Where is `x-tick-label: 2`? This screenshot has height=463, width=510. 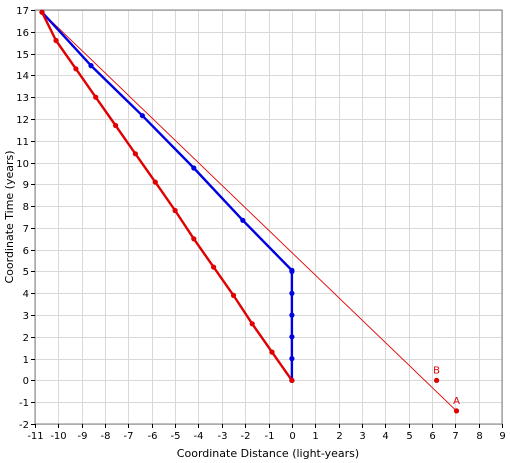
x-tick-label: 2 is located at coordinates (339, 436).